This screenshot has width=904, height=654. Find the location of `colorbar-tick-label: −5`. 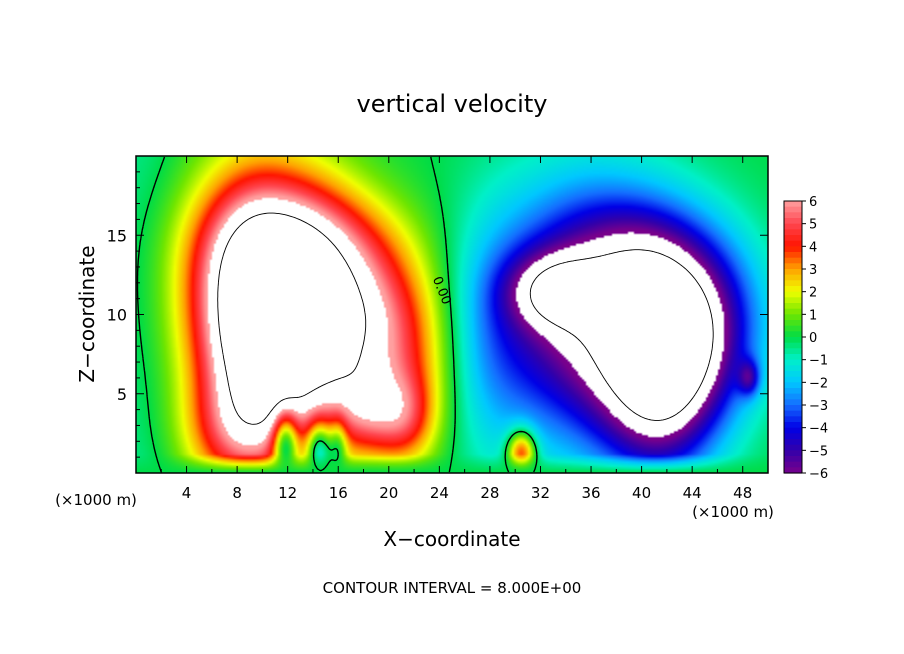

colorbar-tick-label: −5 is located at coordinates (818, 451).